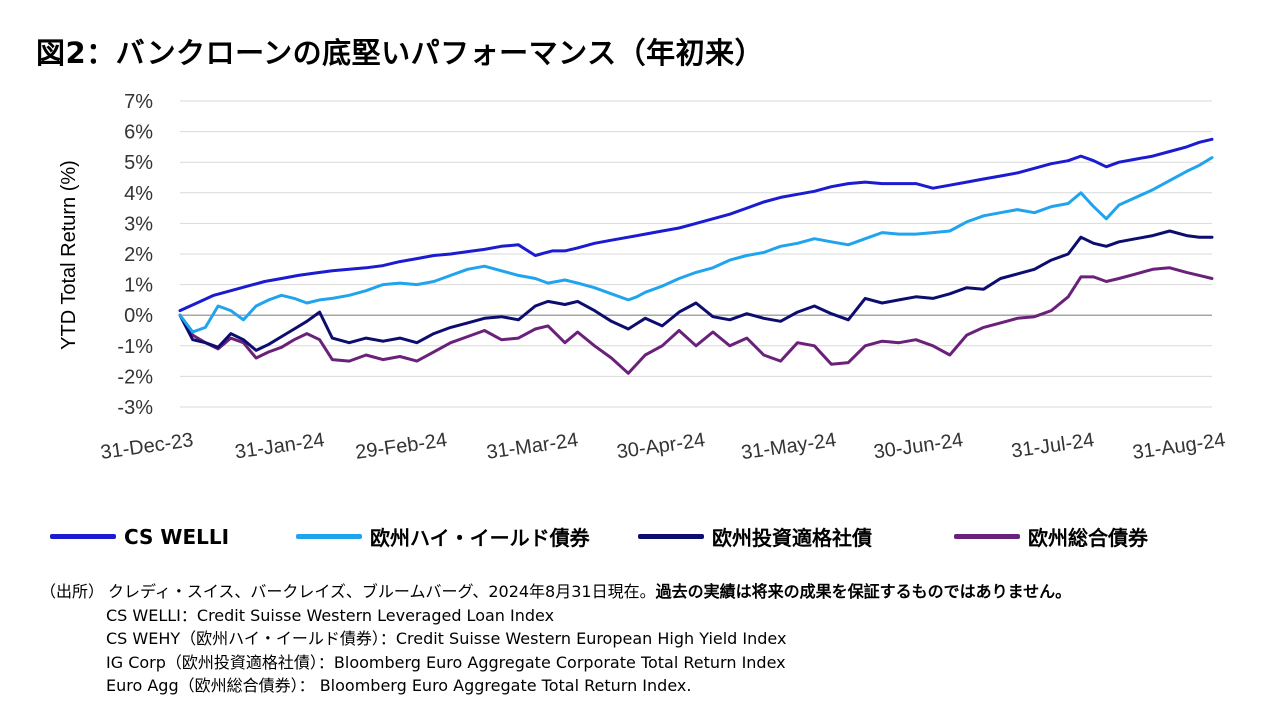 Image resolution: width=1280 pixels, height=720 pixels. I want to click on y-tick-label: 5%, so click(138, 163).